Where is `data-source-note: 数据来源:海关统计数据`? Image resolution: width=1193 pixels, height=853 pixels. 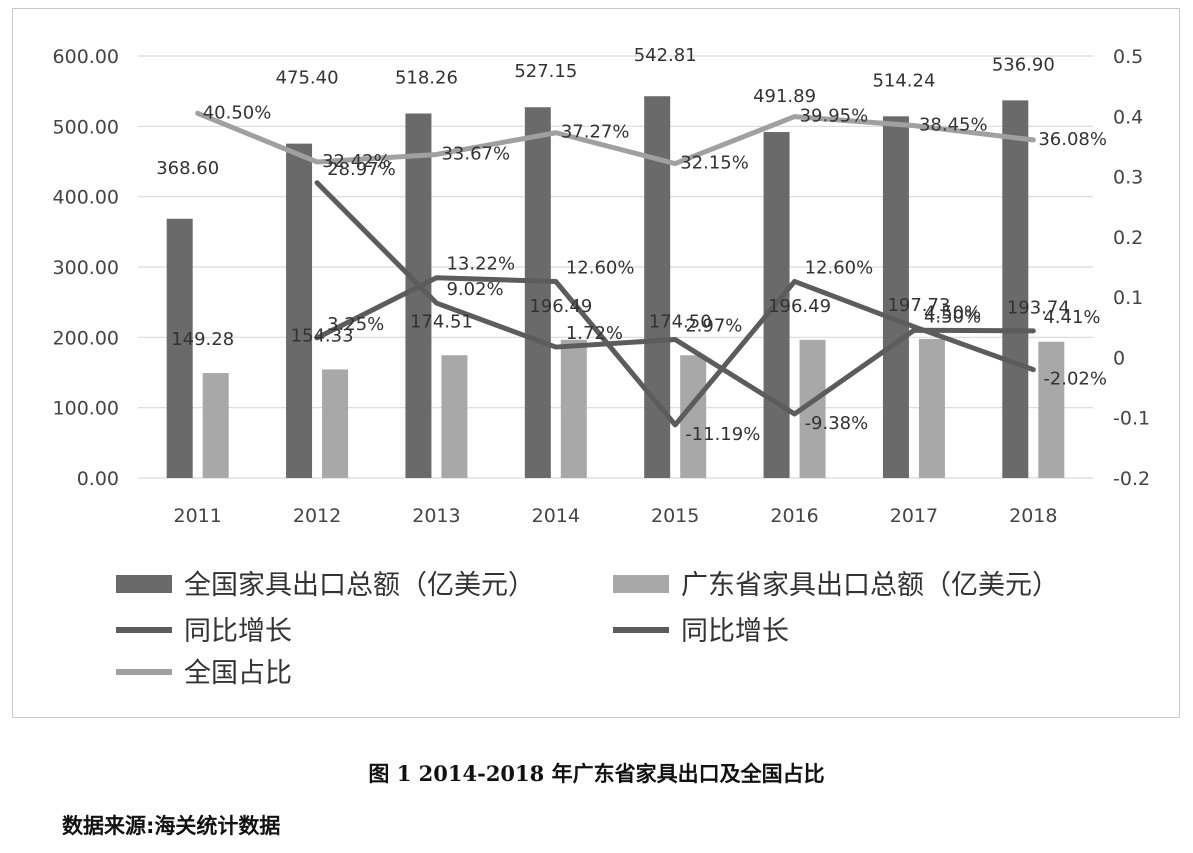
data-source-note: 数据来源:海关统计数据 is located at coordinates (171, 826).